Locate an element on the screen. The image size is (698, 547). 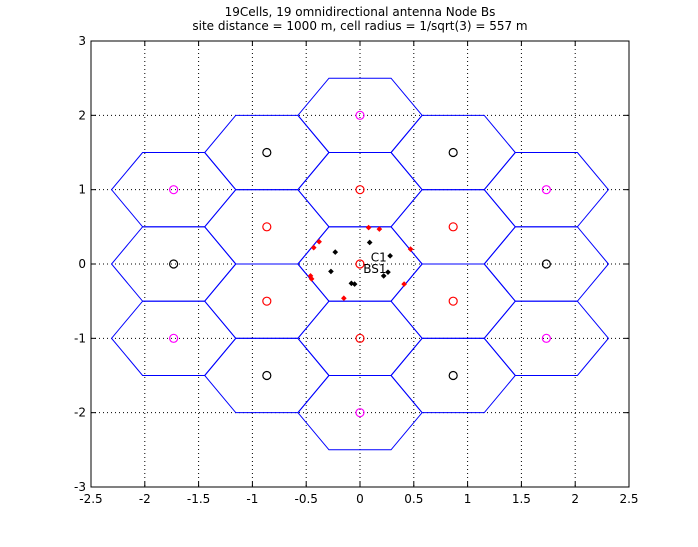
x-tick-label: 1 is located at coordinates (468, 499).